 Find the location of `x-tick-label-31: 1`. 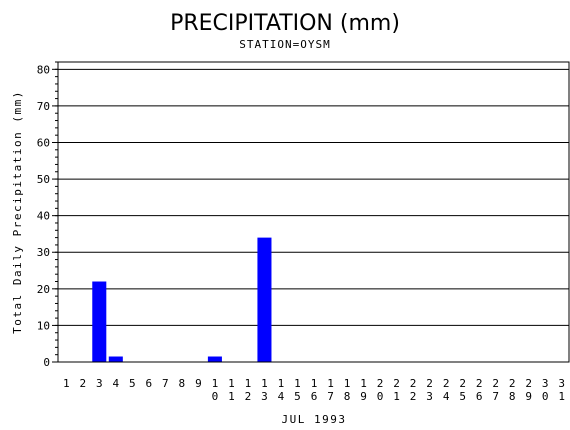

x-tick-label-31: 1 is located at coordinates (561, 396).